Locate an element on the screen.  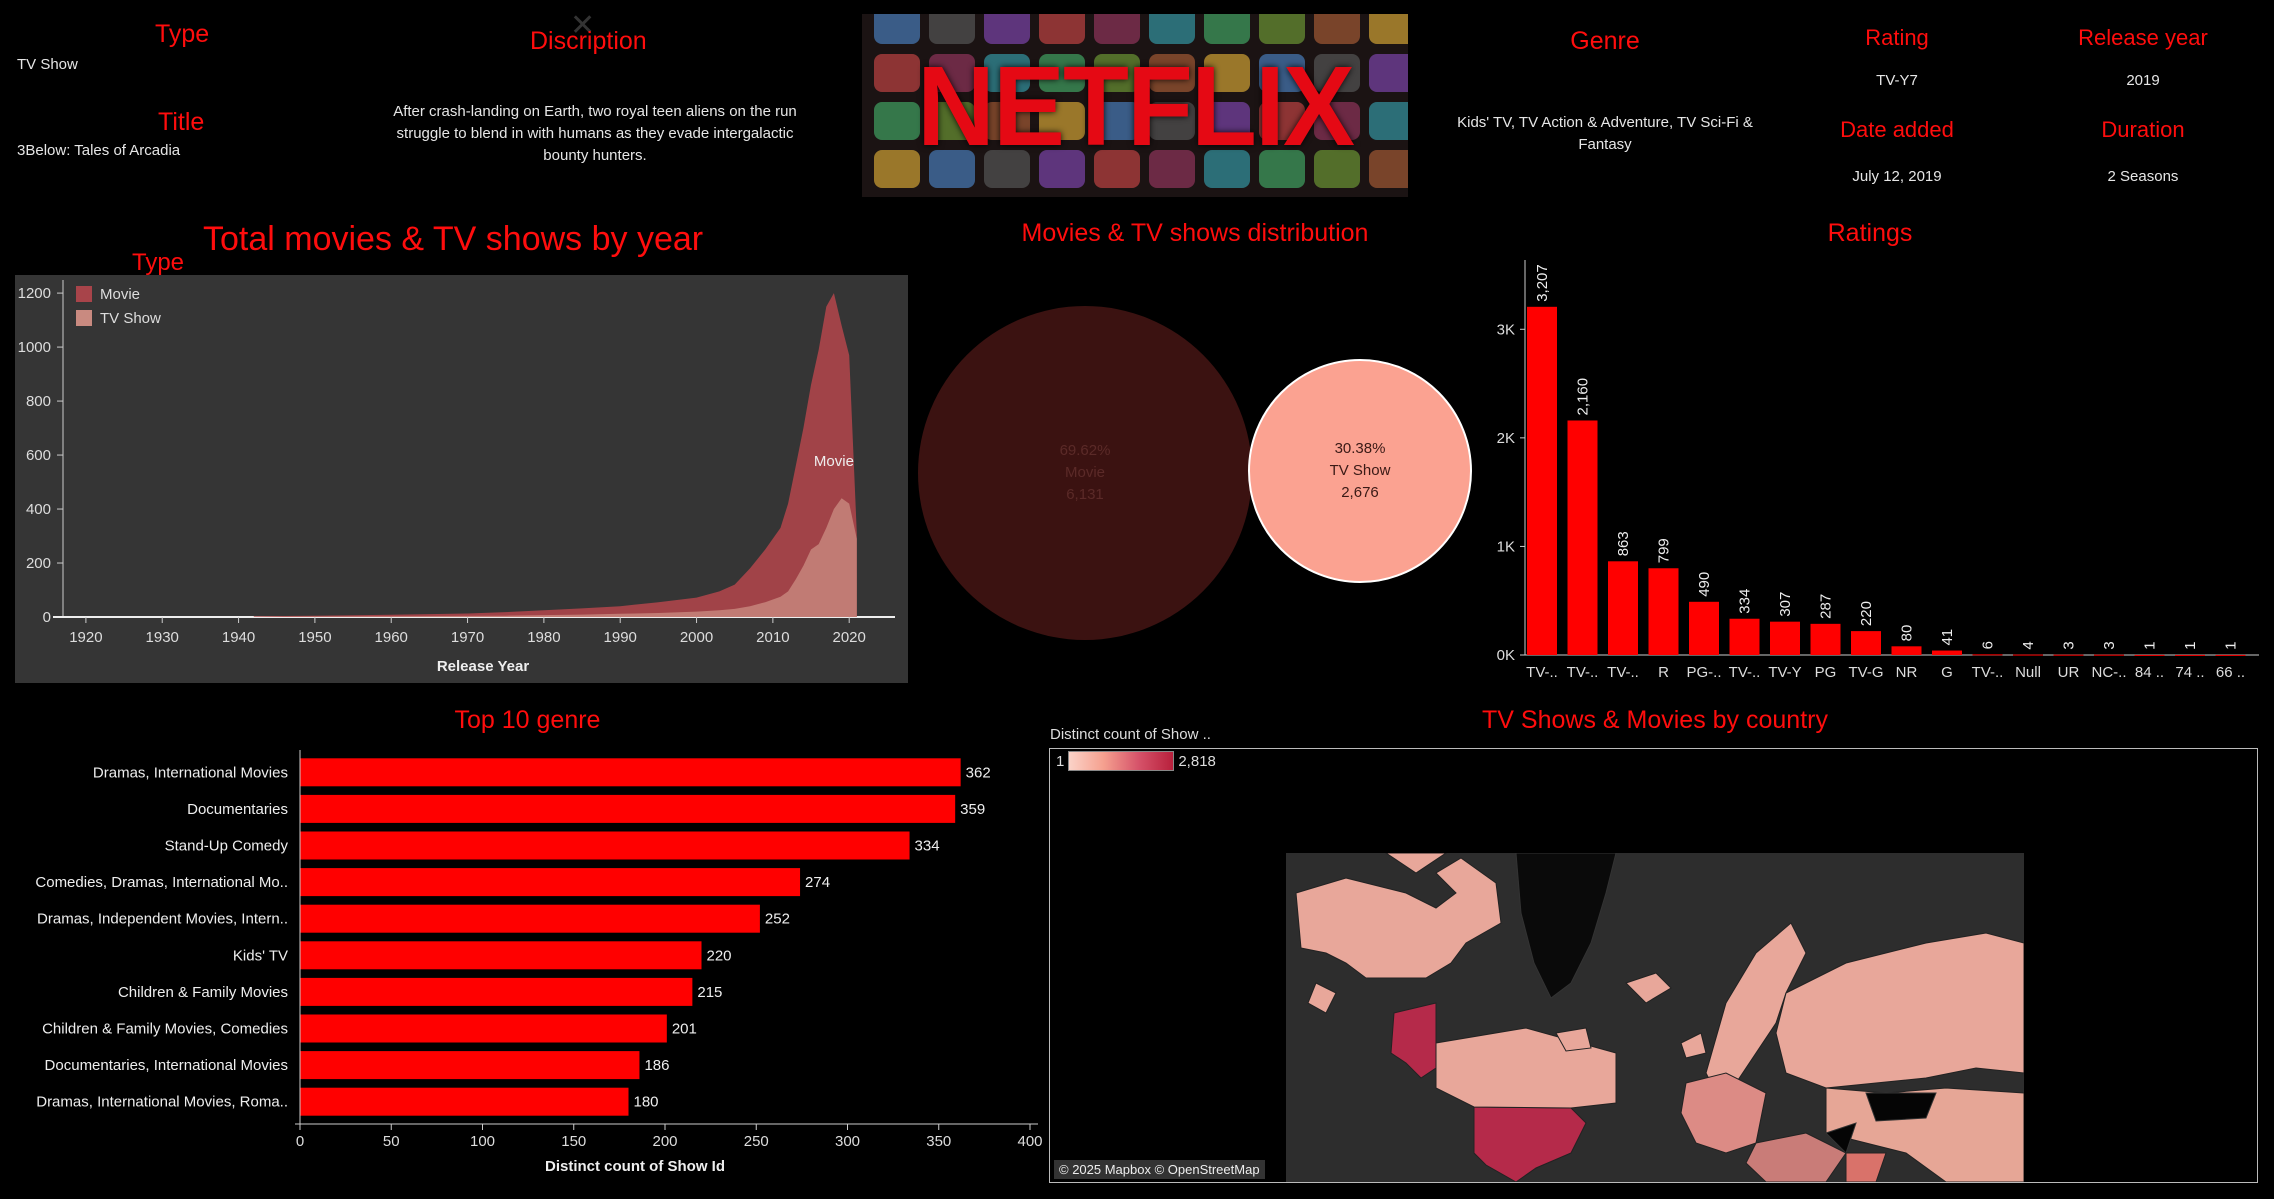
genre-x-tick-label: 400 is located at coordinates (1029, 1141).